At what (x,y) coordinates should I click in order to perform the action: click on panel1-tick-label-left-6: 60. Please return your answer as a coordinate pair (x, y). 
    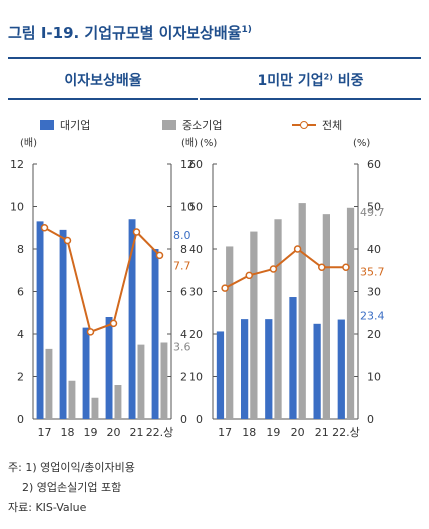
    Looking at the image, I should click on (196, 164).